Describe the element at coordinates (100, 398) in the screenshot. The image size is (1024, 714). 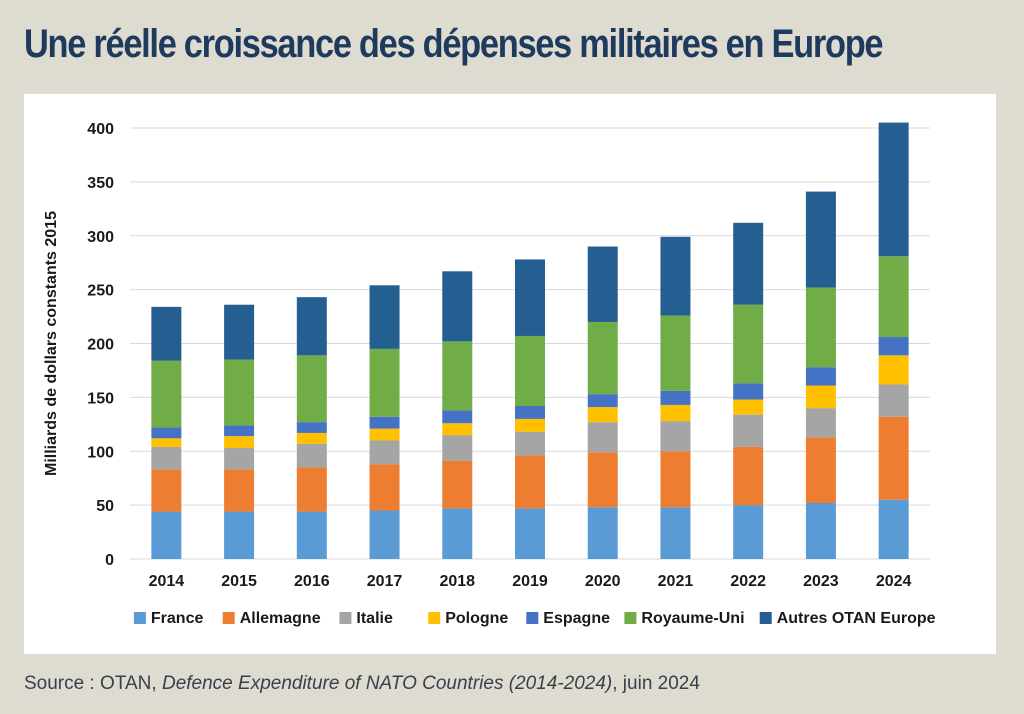
I see `y-tick-label: 150` at that location.